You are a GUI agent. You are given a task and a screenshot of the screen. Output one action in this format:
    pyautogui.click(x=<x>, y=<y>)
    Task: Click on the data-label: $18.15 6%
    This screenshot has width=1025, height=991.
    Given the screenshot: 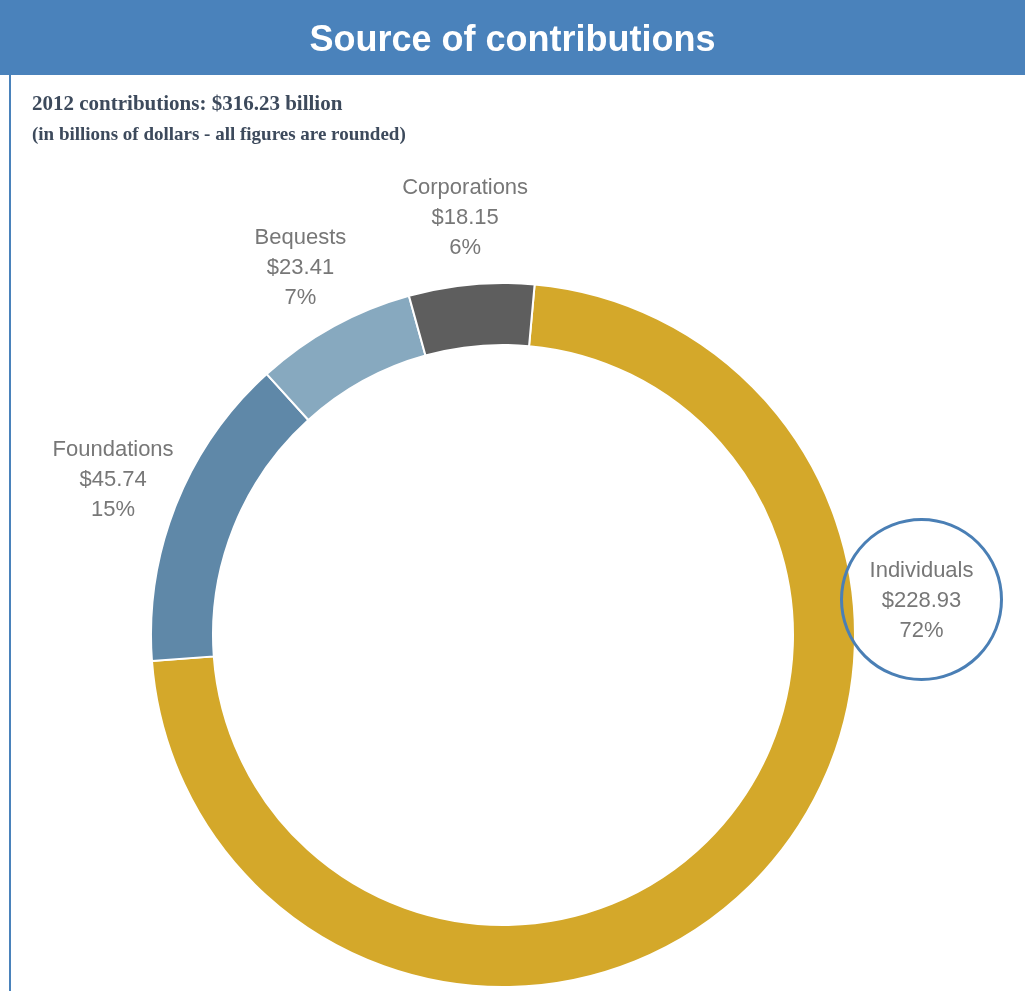 What is the action you would take?
    pyautogui.click(x=465, y=231)
    